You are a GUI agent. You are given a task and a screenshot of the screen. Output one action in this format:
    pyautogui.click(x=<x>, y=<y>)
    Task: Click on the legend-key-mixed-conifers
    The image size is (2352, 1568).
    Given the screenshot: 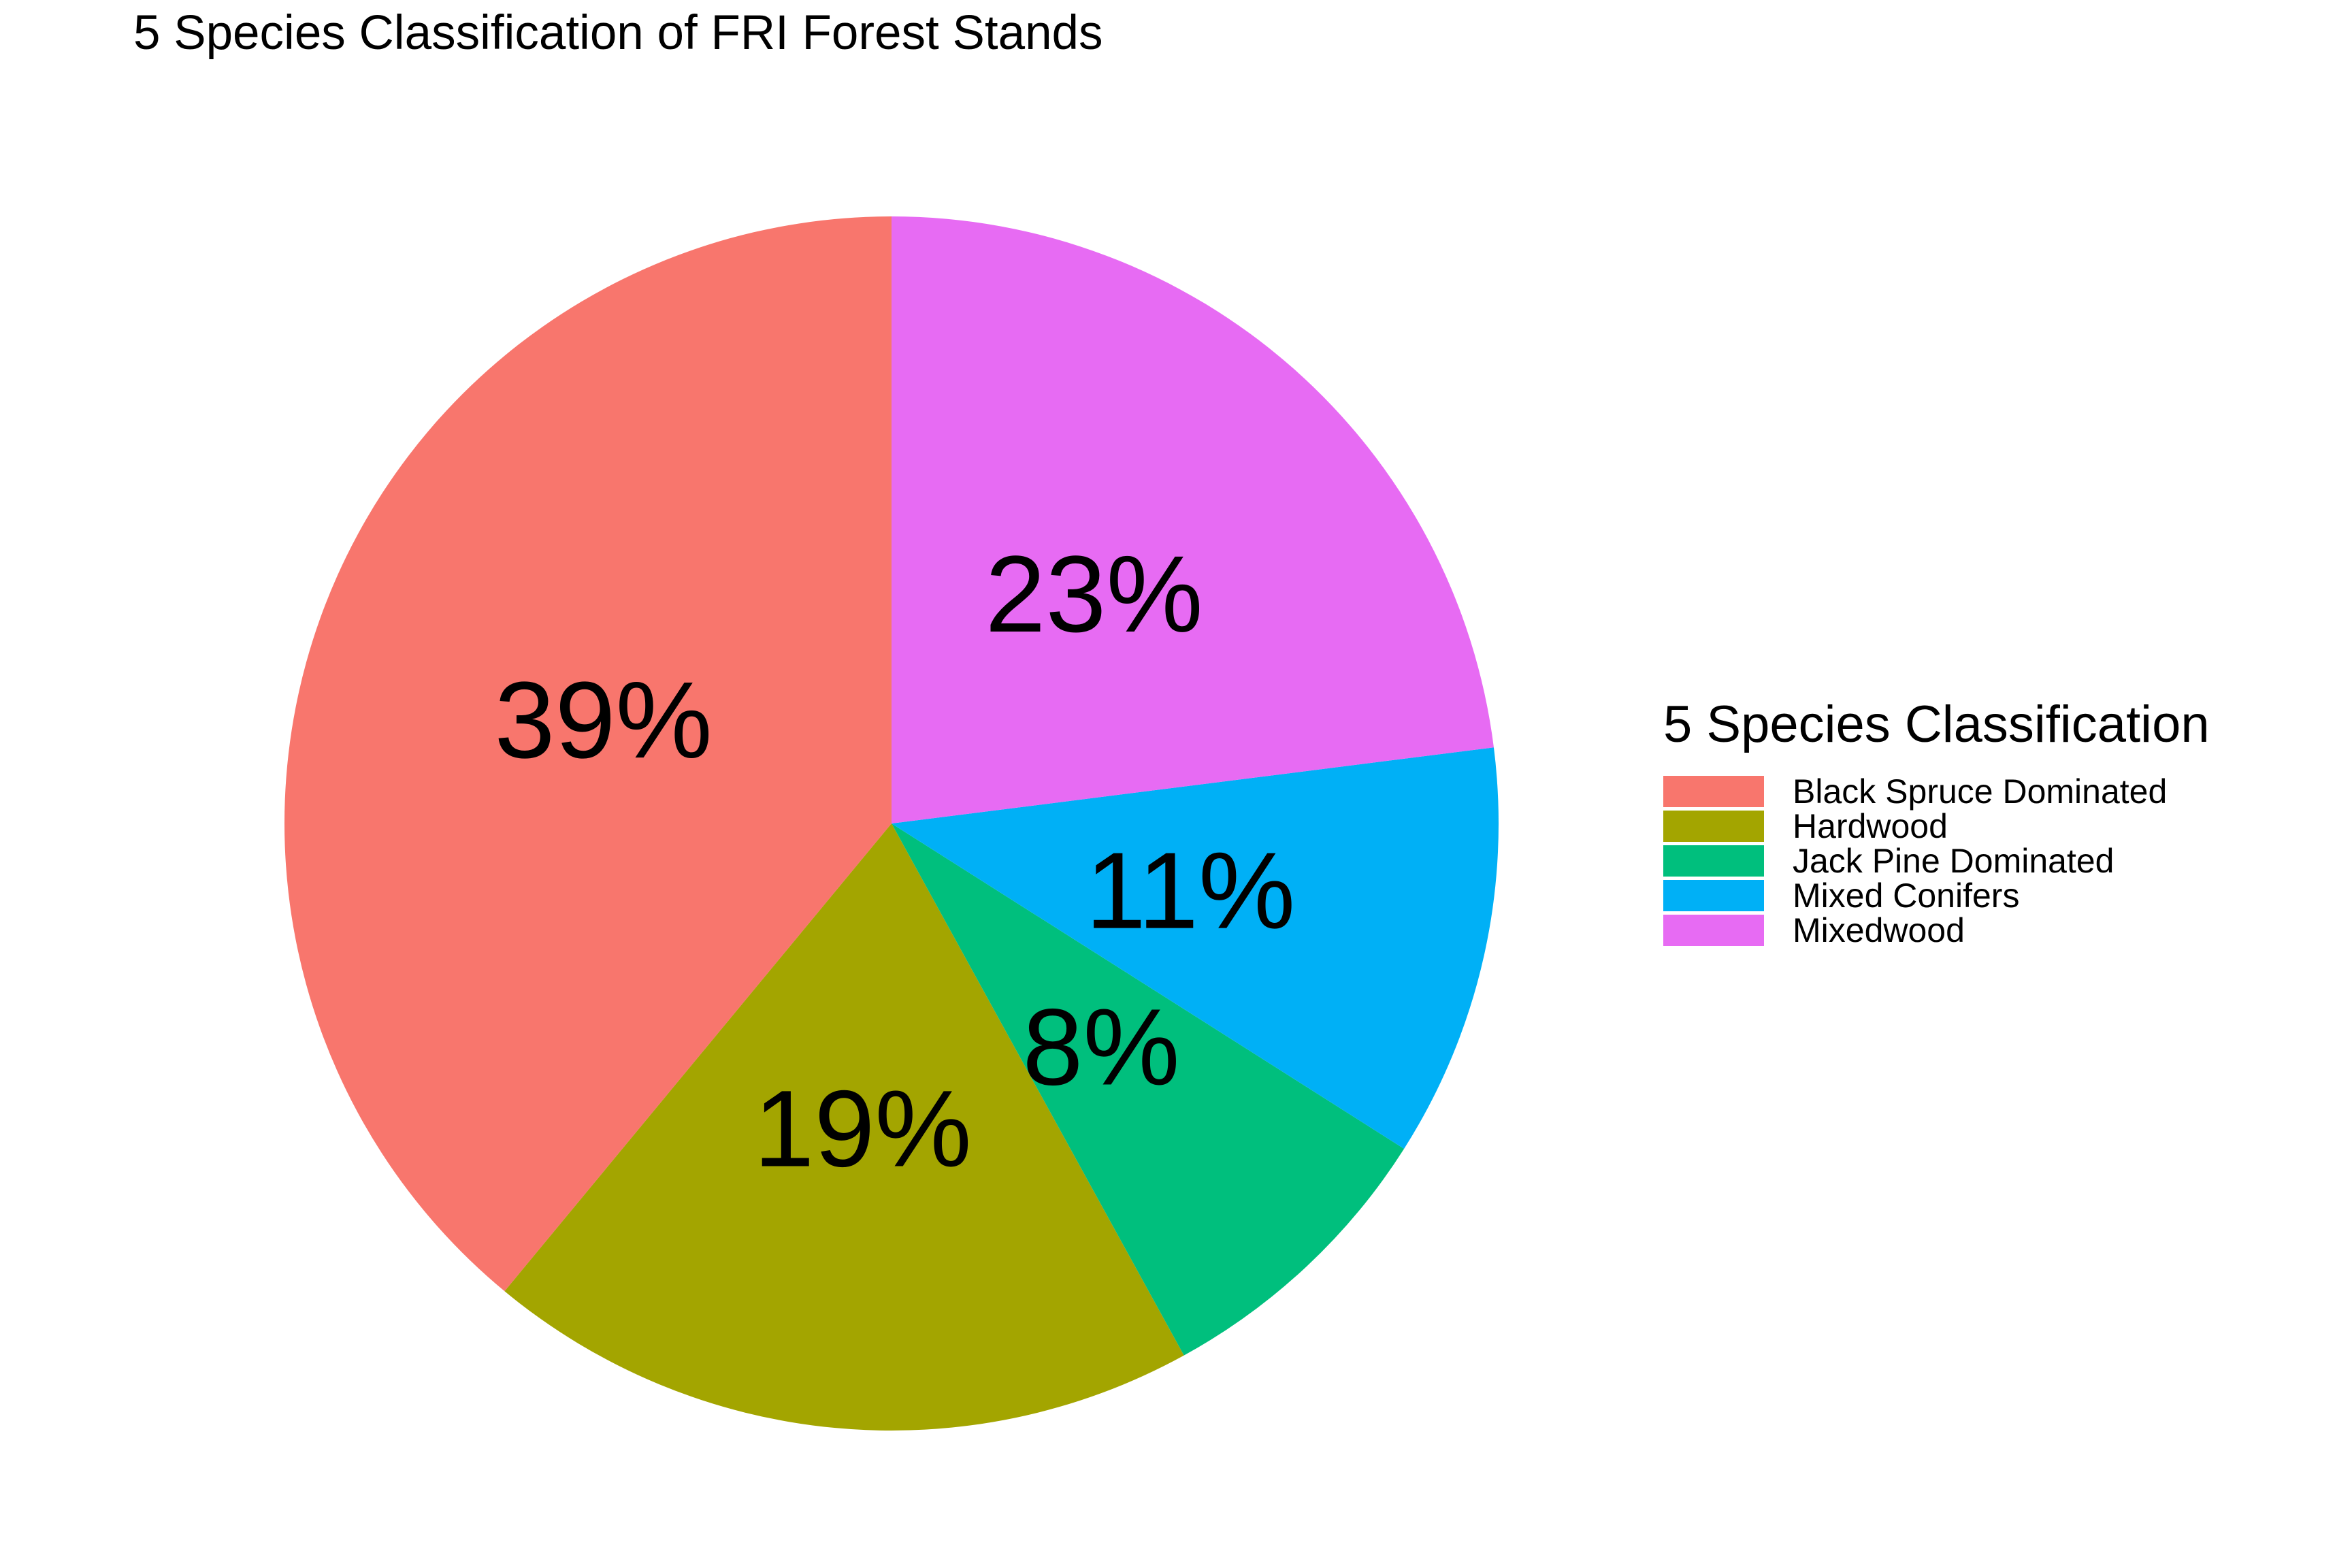 What is the action you would take?
    pyautogui.click(x=1713, y=896)
    